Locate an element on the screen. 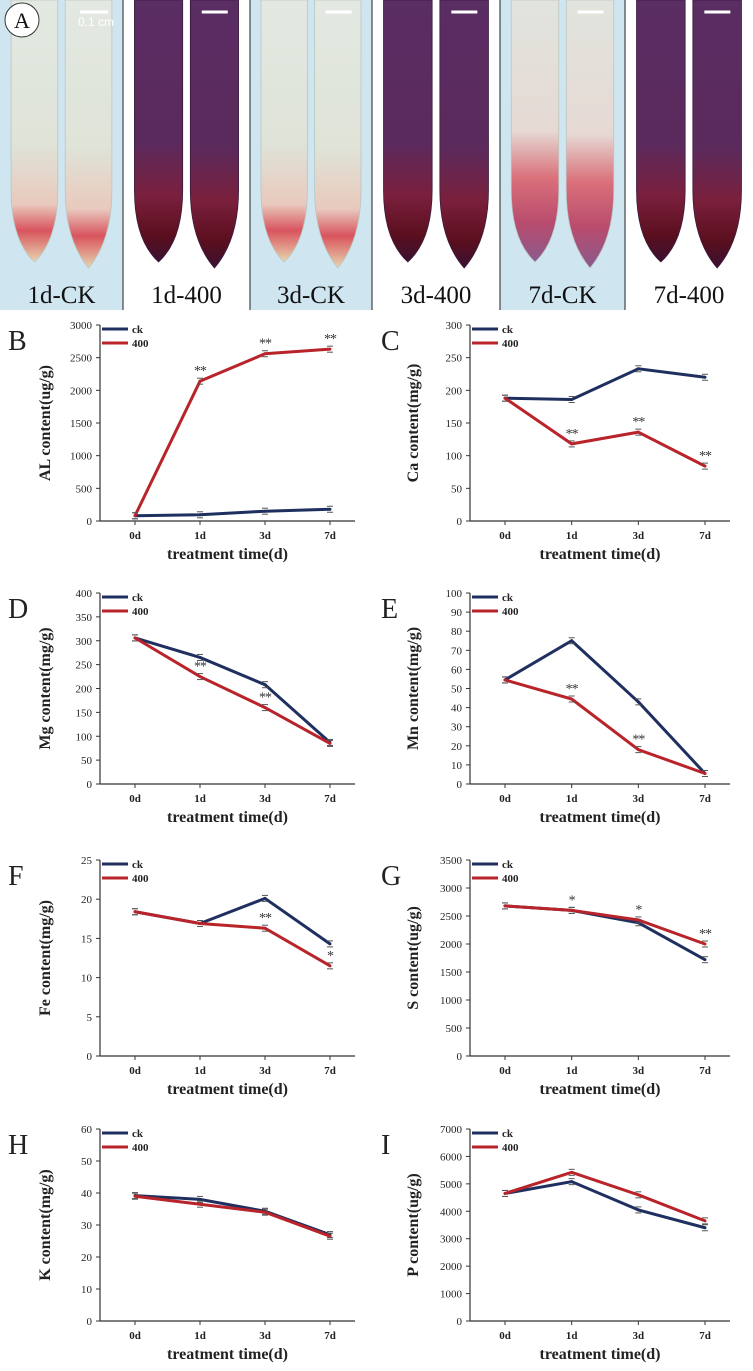 The height and width of the screenshot is (1371, 753). y-axis-label: Mg content(mg/g) is located at coordinates (45, 688).